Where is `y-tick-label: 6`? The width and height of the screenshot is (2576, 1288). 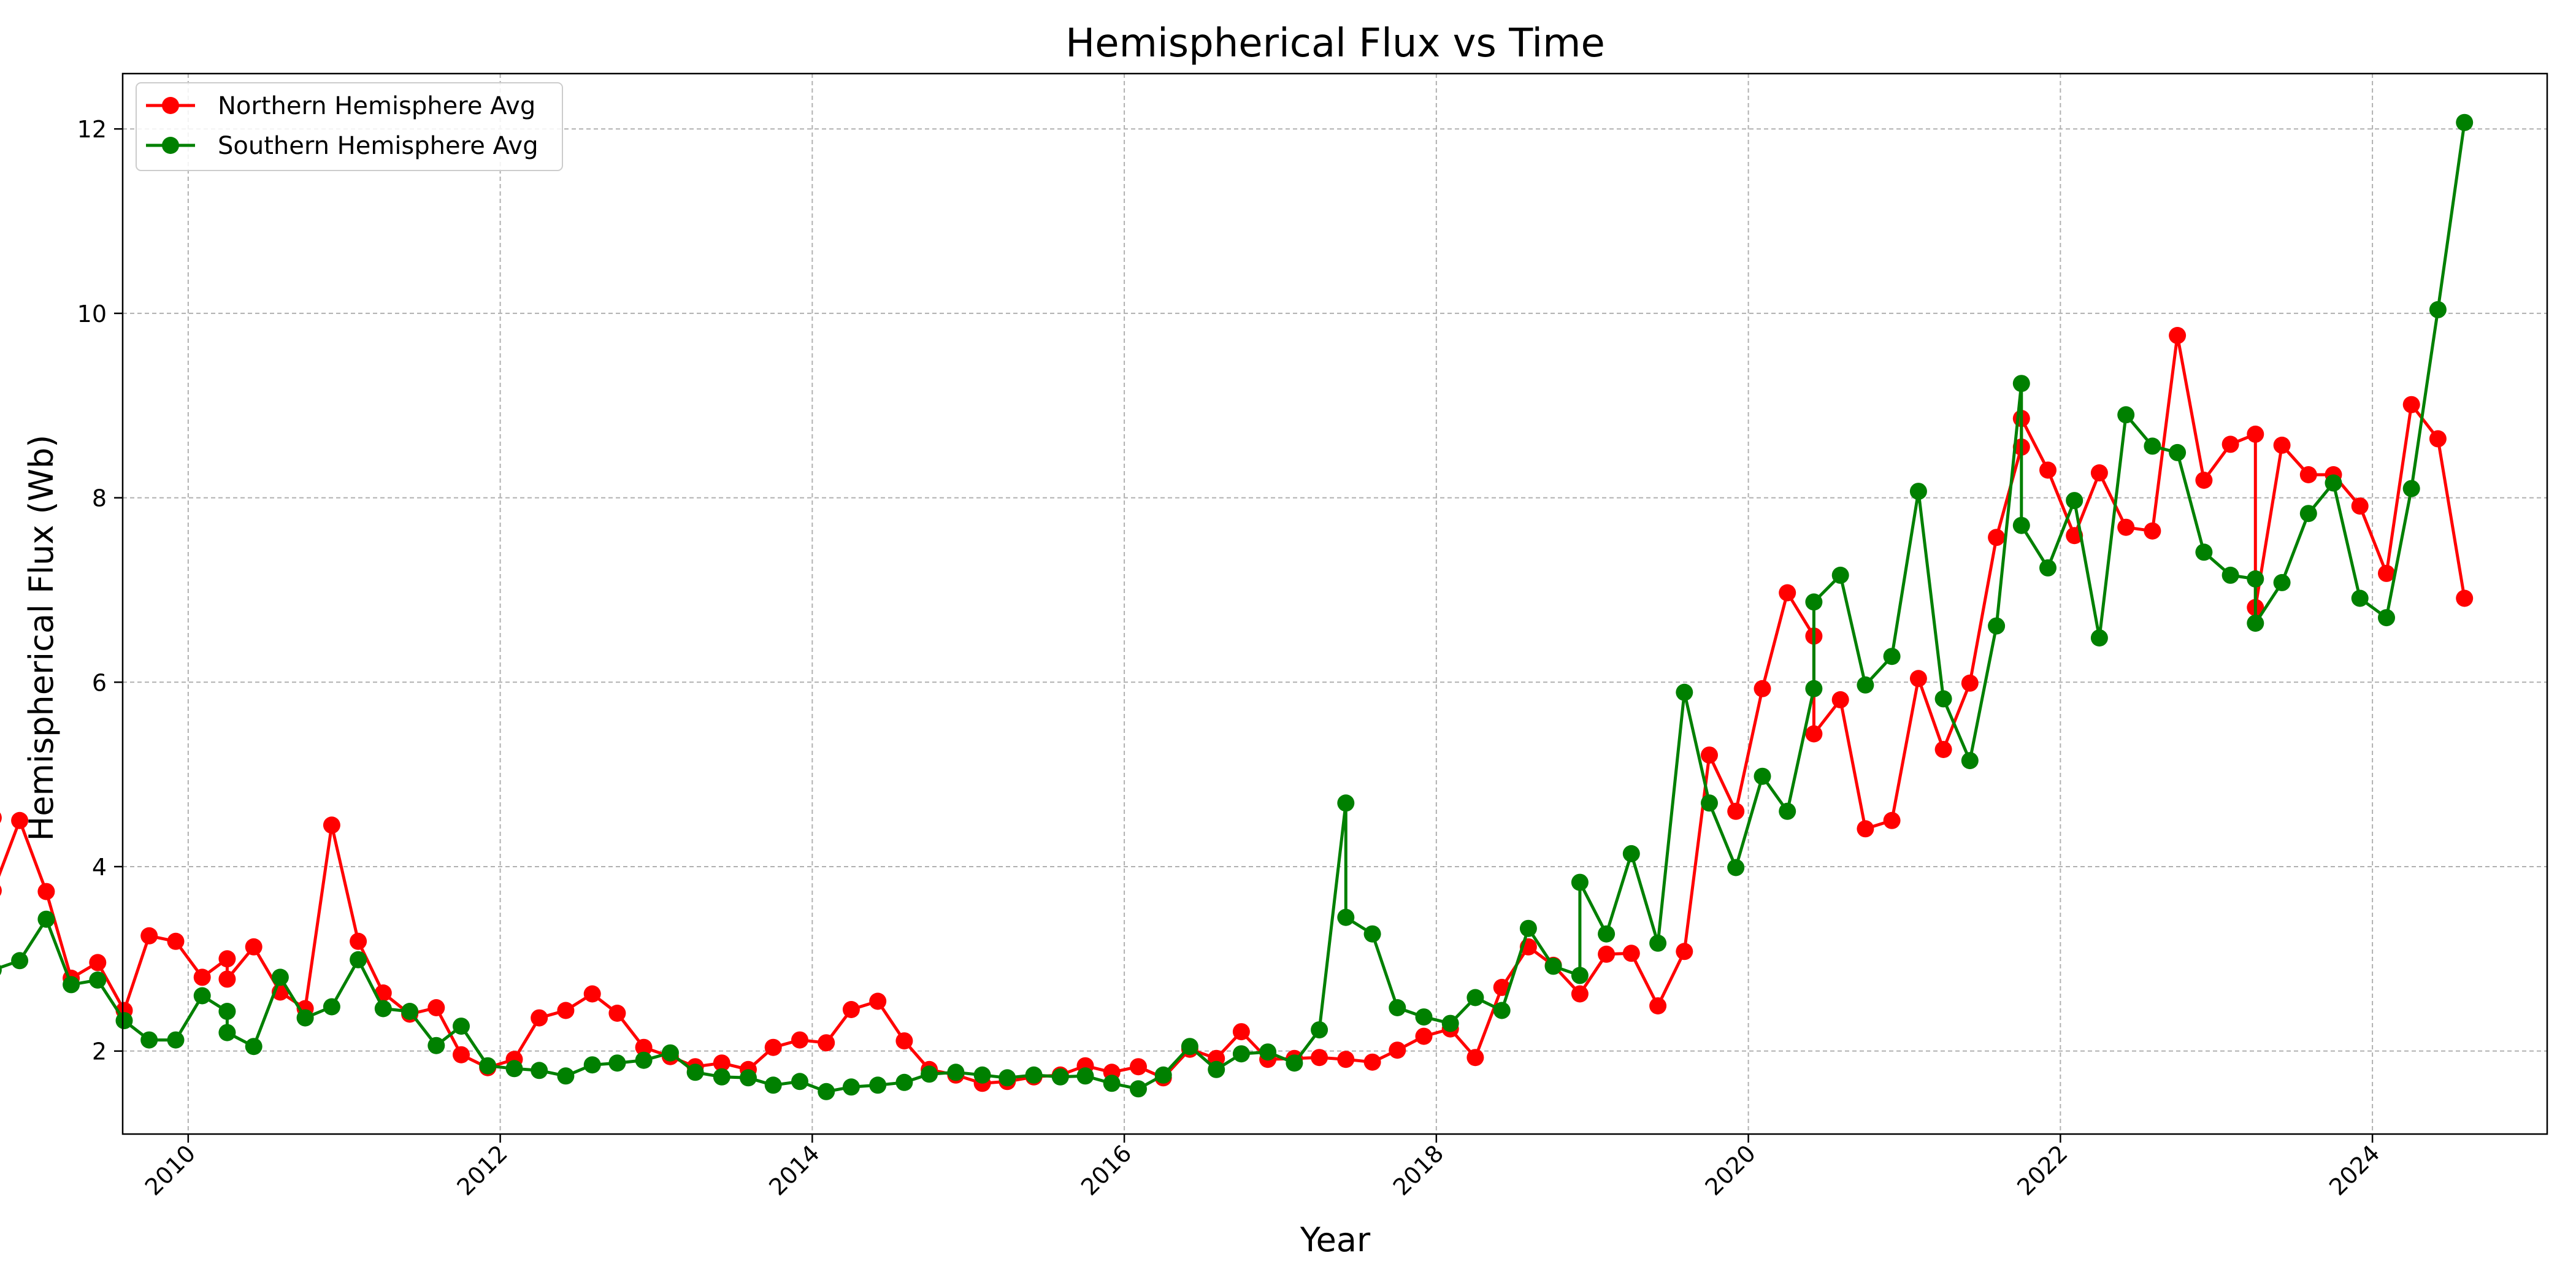
y-tick-label: 6 is located at coordinates (99, 682).